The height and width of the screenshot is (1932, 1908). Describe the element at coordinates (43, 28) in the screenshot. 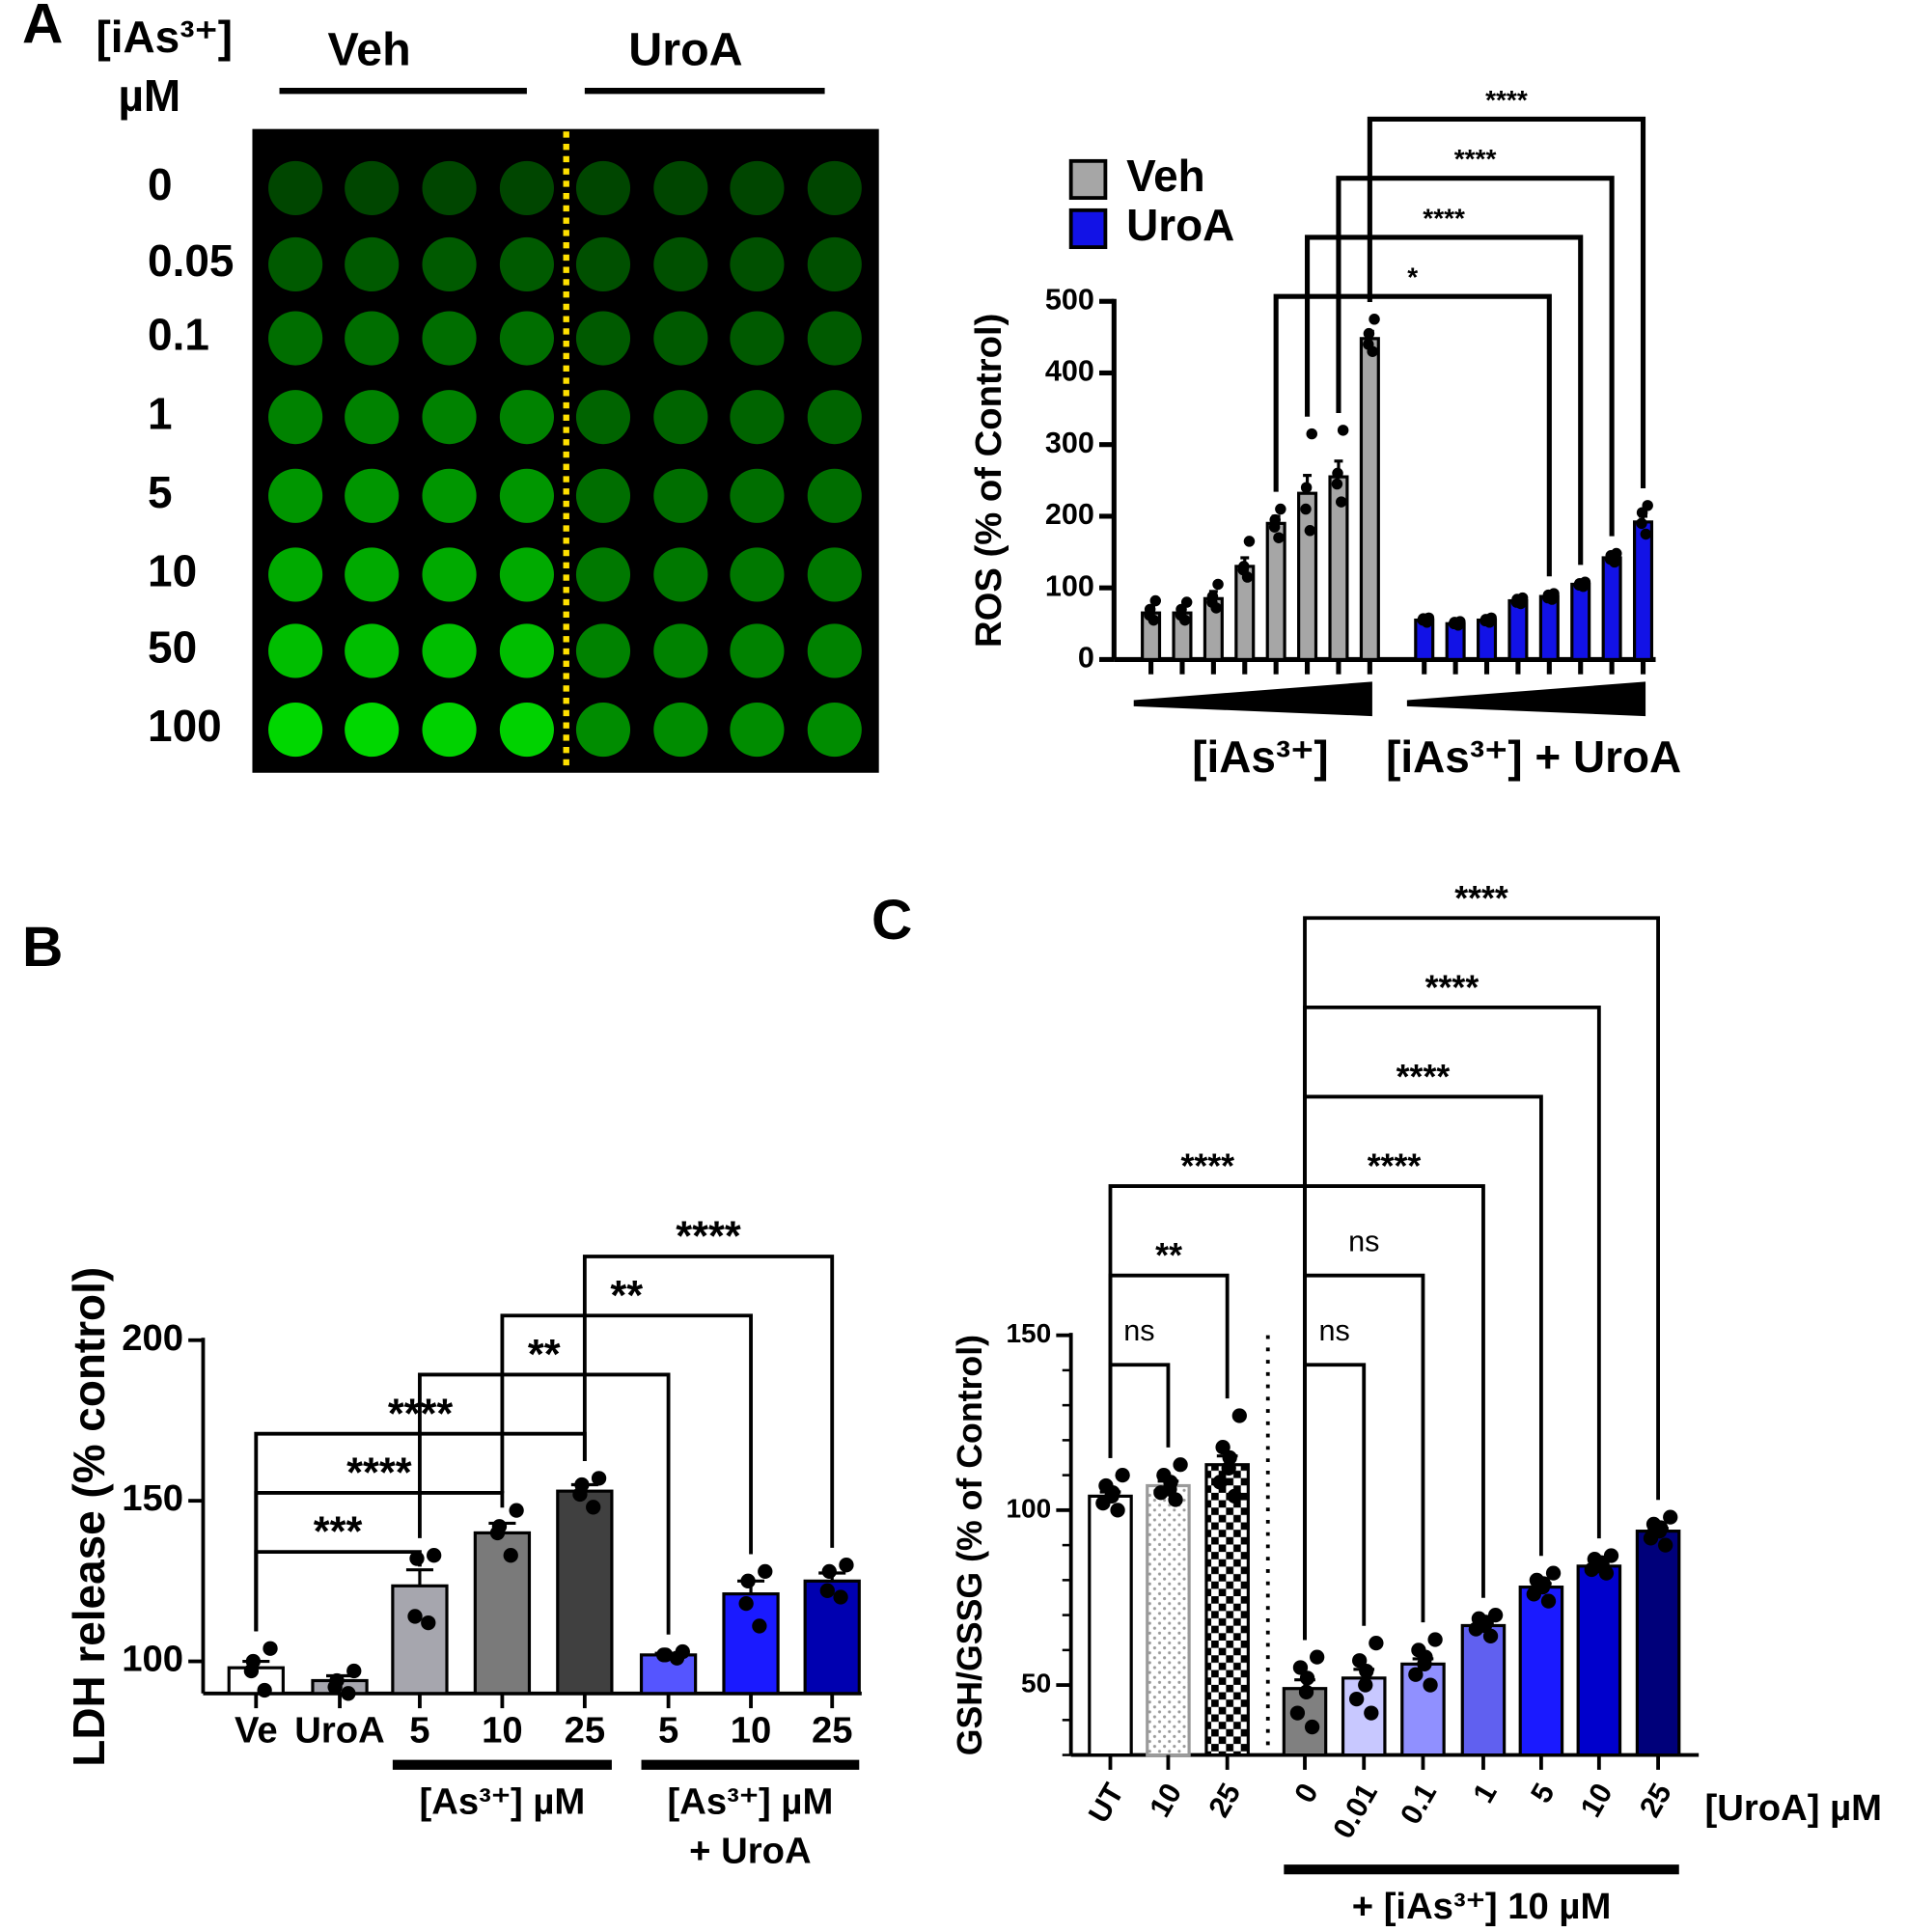

I see `panel-label: A` at that location.